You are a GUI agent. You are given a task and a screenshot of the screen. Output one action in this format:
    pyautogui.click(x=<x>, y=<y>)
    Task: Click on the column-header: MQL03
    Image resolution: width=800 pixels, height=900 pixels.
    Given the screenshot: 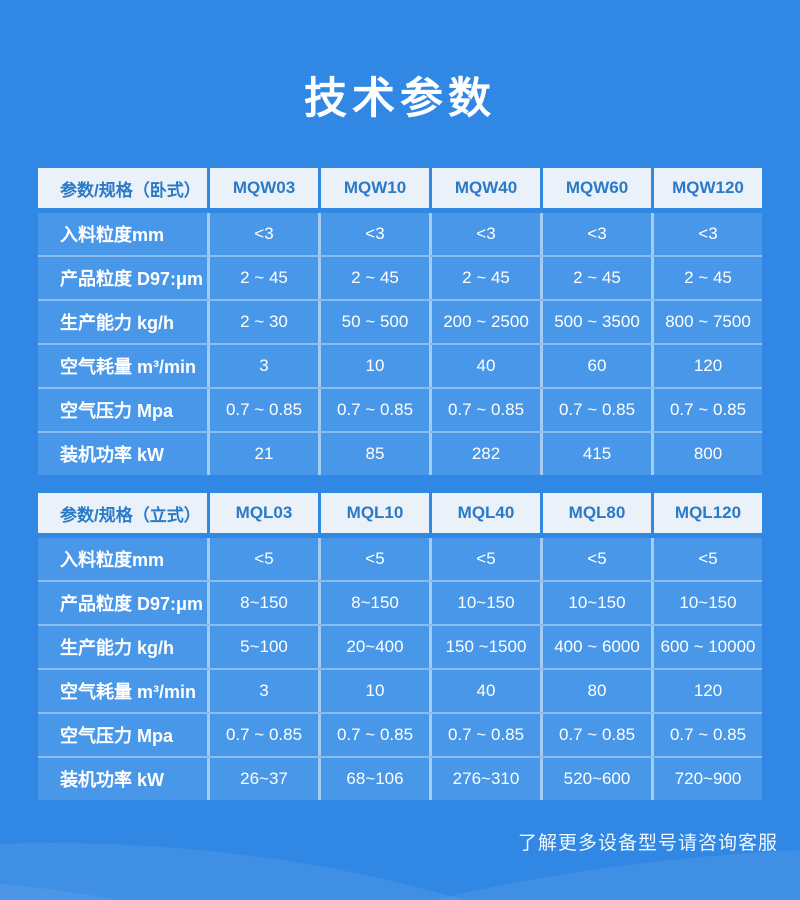 What is the action you would take?
    pyautogui.click(x=262, y=513)
    